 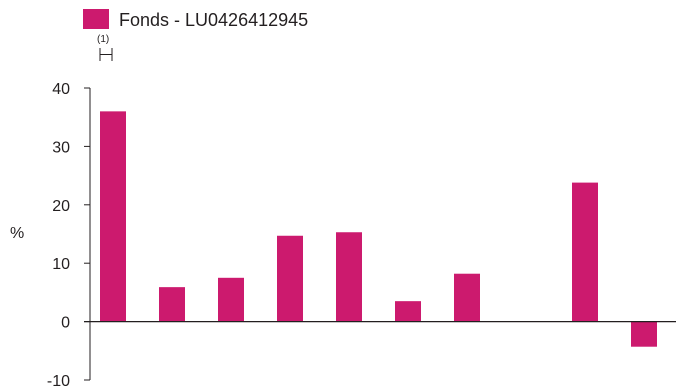 I want to click on footnote-marker: (1), so click(x=105, y=47).